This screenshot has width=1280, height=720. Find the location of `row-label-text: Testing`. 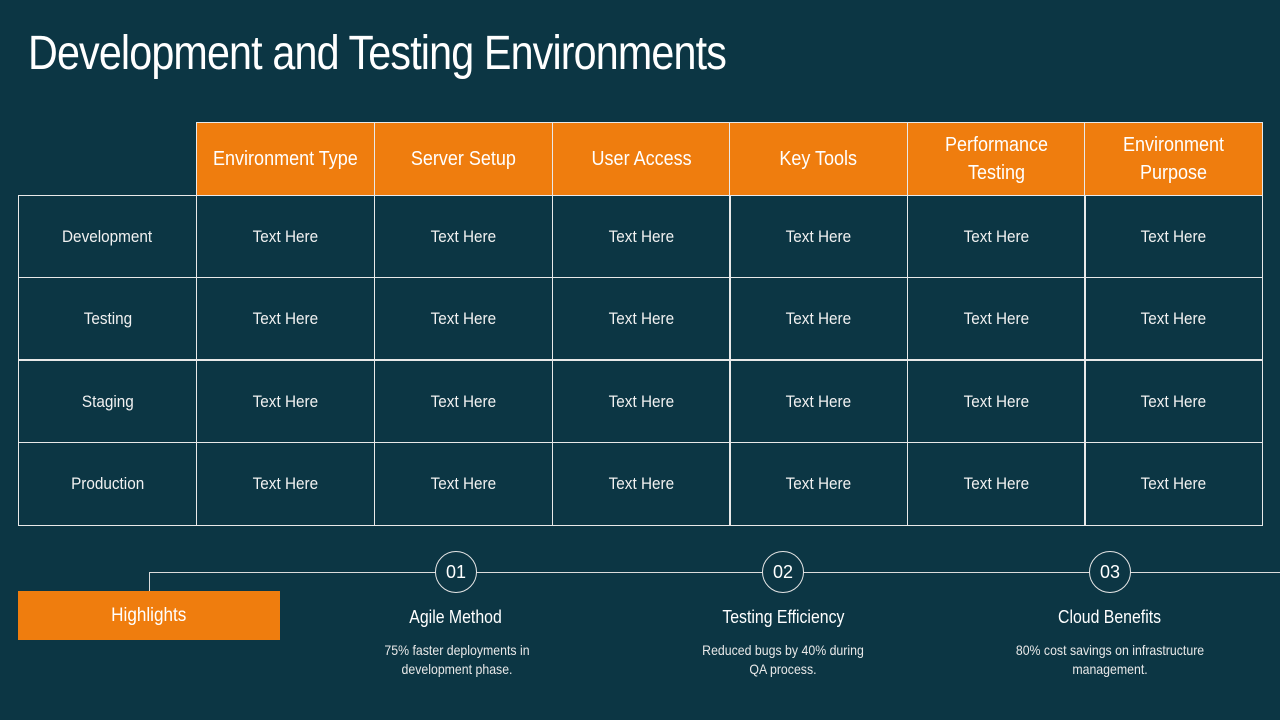

row-label-text: Testing is located at coordinates (107, 318).